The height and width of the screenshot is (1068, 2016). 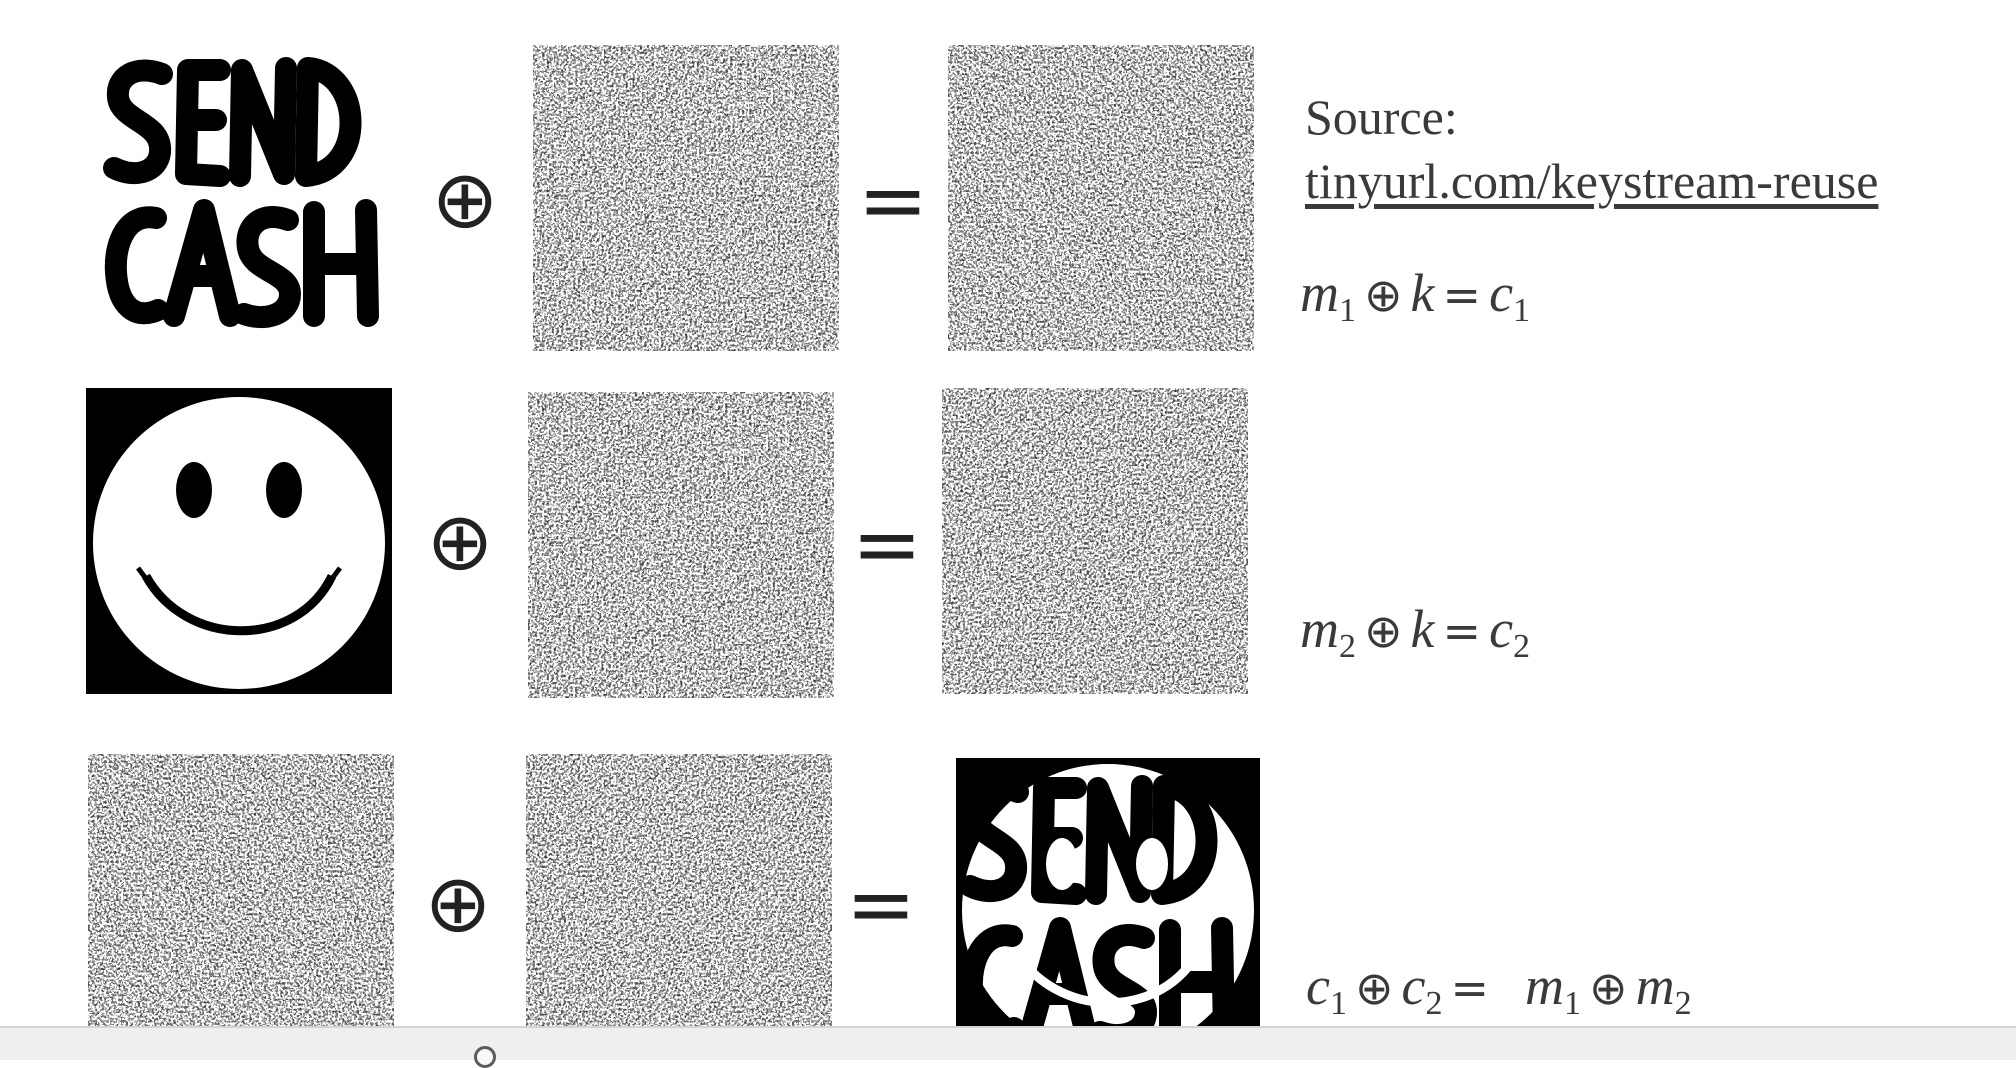 I want to click on source-label: Source:, so click(x=1381, y=117).